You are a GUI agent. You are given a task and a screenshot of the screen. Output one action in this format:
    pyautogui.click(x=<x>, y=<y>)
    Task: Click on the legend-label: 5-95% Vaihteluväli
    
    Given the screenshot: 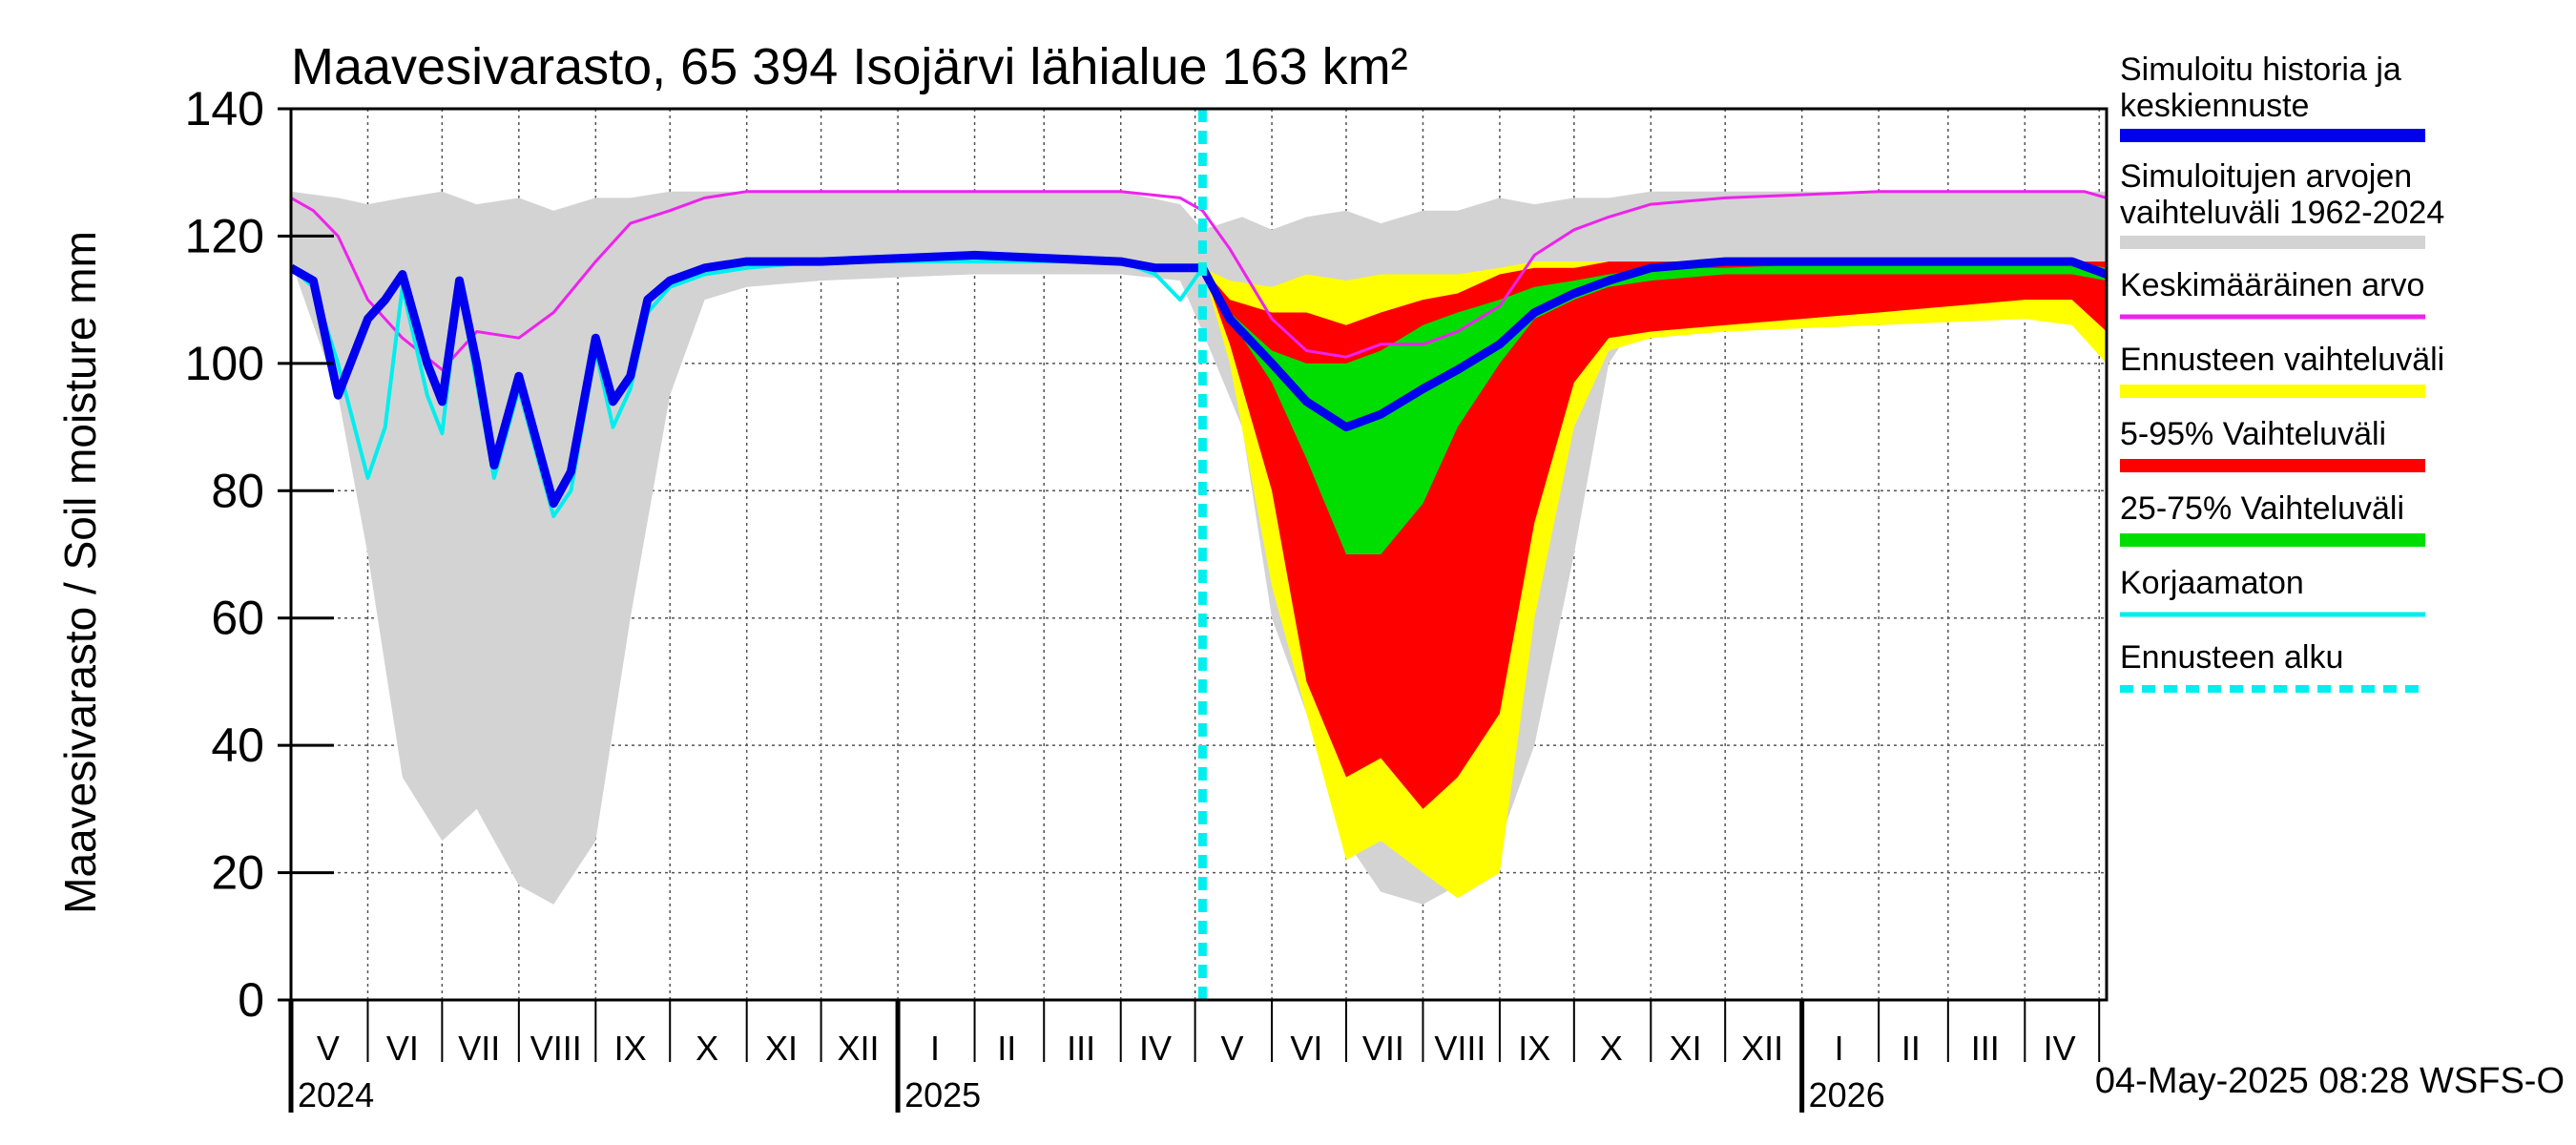 What is the action you would take?
    pyautogui.click(x=2253, y=434)
    